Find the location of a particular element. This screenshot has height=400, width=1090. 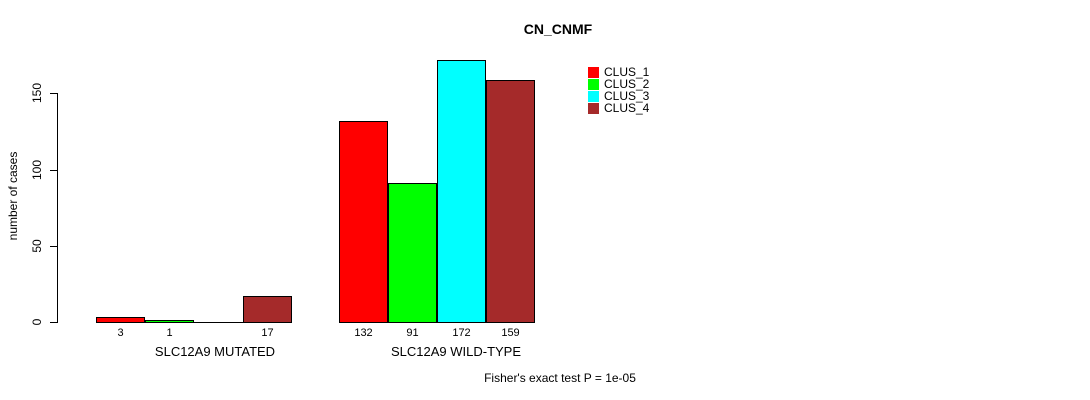

y-axis-tick-label: 0 is located at coordinates (37, 322).